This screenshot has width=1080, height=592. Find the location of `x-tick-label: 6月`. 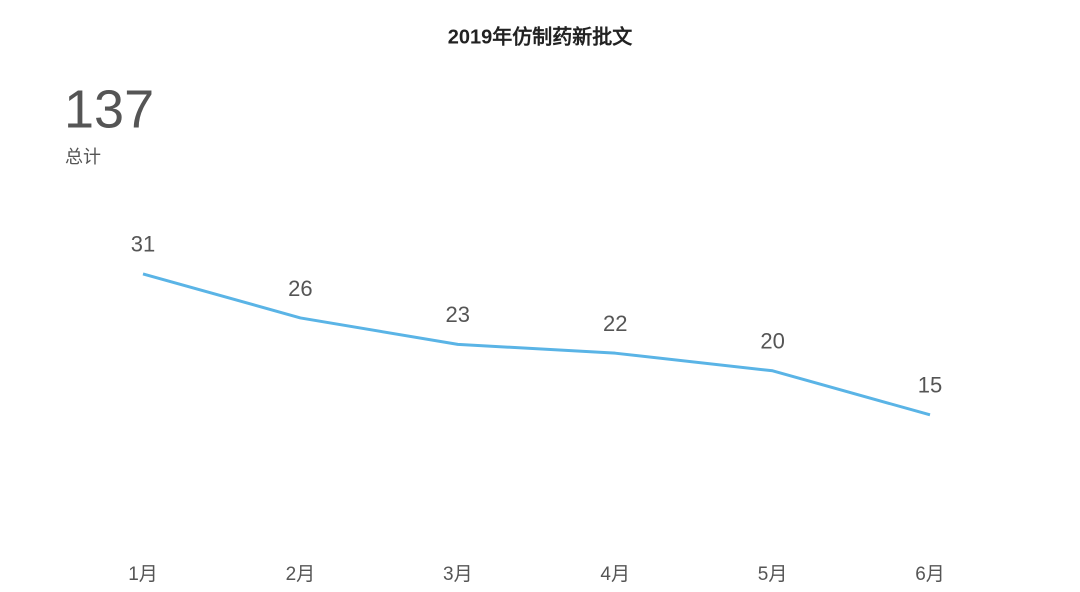

x-tick-label: 6月 is located at coordinates (930, 574).